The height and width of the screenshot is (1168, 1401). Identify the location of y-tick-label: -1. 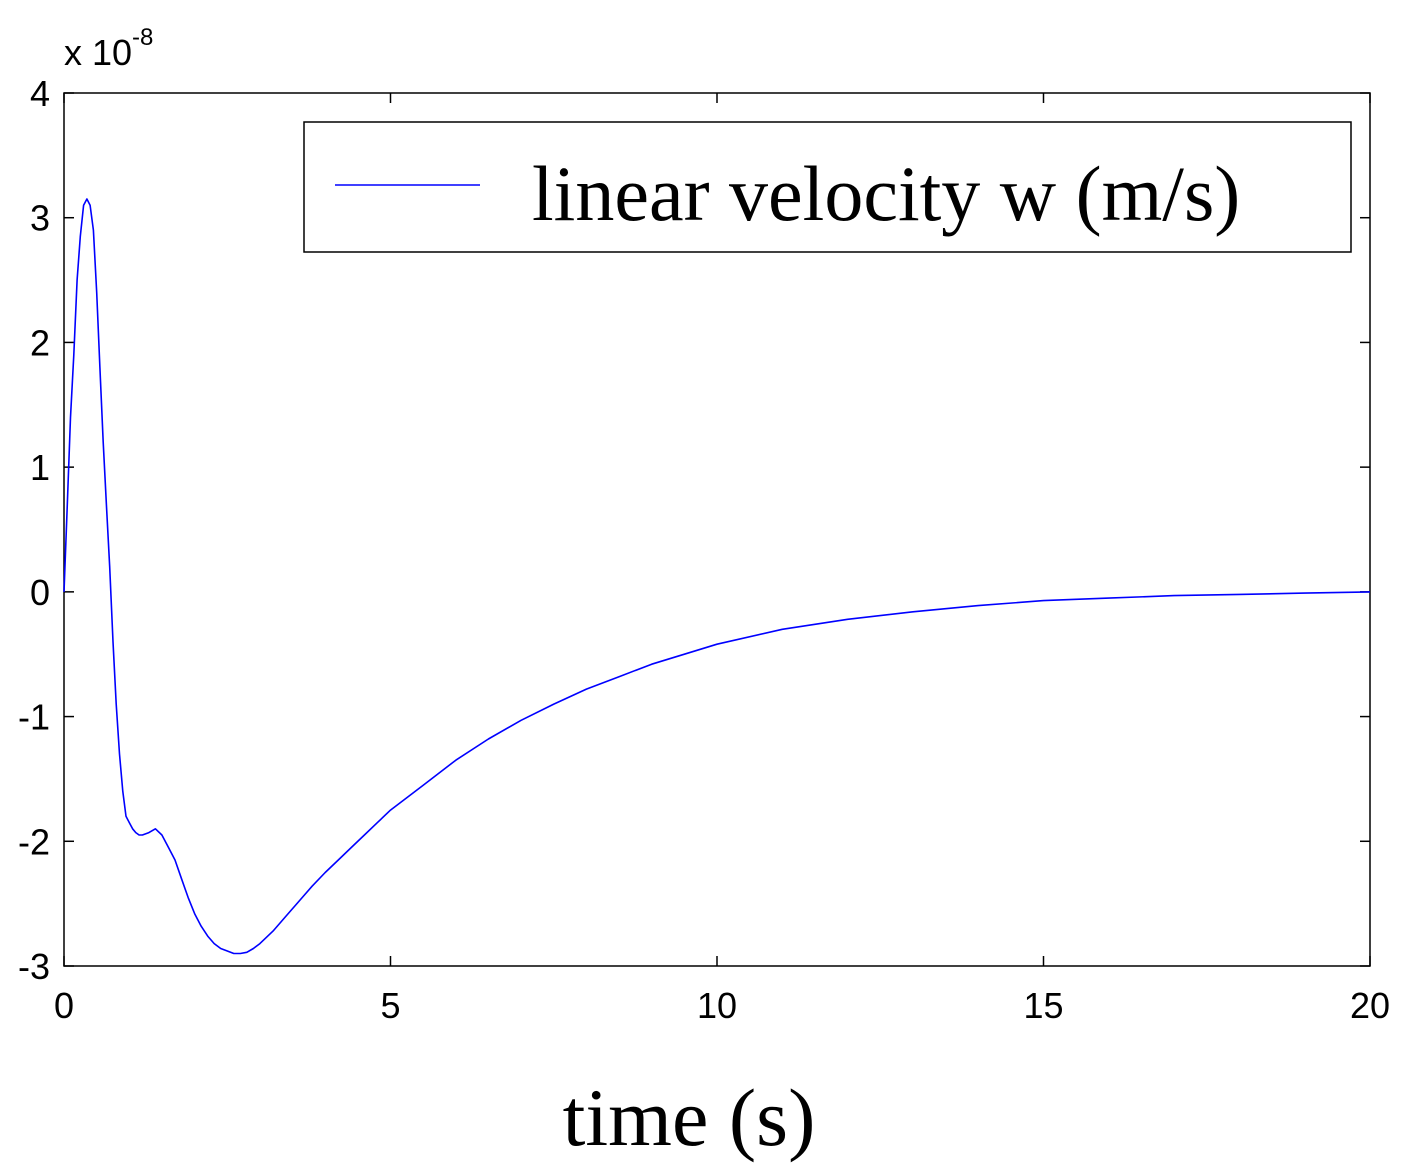
(34, 717).